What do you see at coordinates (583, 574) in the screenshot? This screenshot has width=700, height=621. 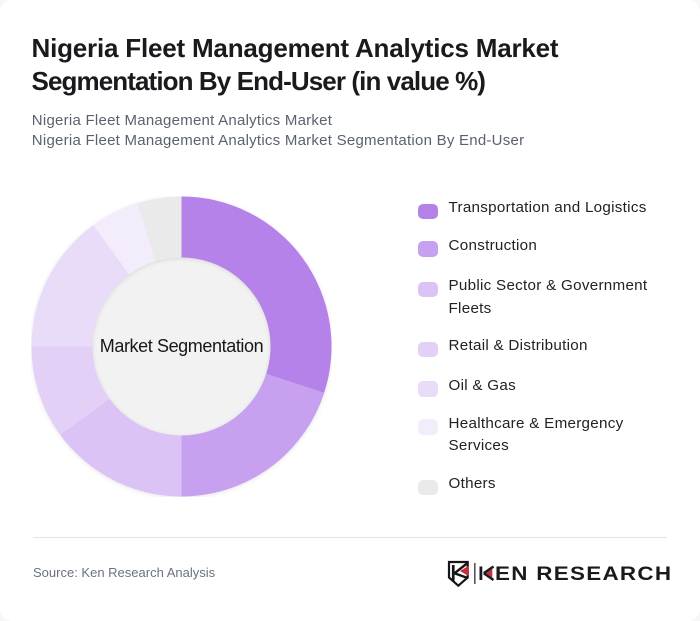 I see `svg-text: EN RESEARCH` at bounding box center [583, 574].